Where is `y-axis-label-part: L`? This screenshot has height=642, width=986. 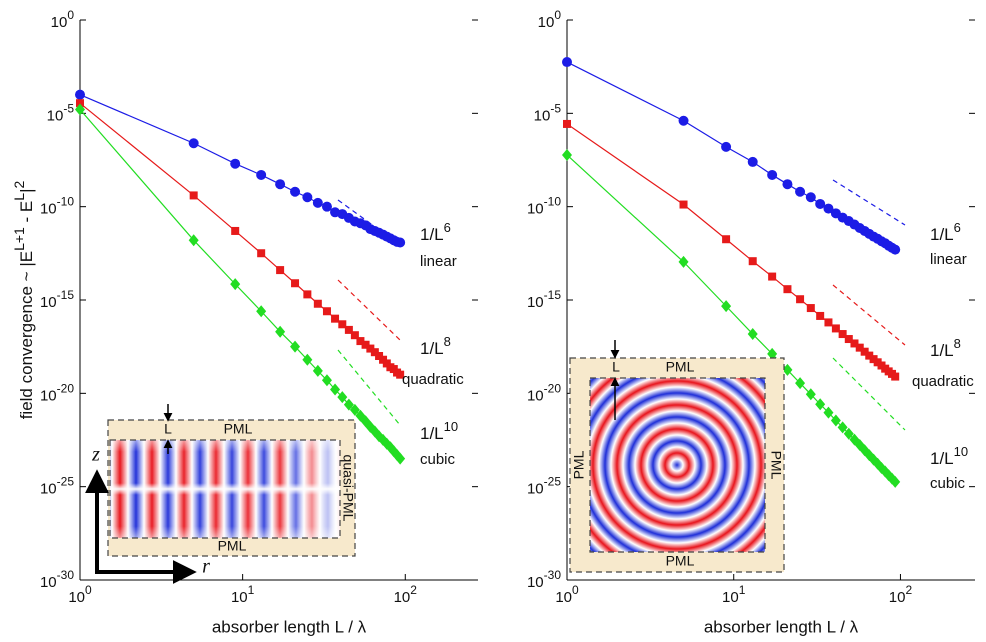 y-axis-label-part: L is located at coordinates (19, 197).